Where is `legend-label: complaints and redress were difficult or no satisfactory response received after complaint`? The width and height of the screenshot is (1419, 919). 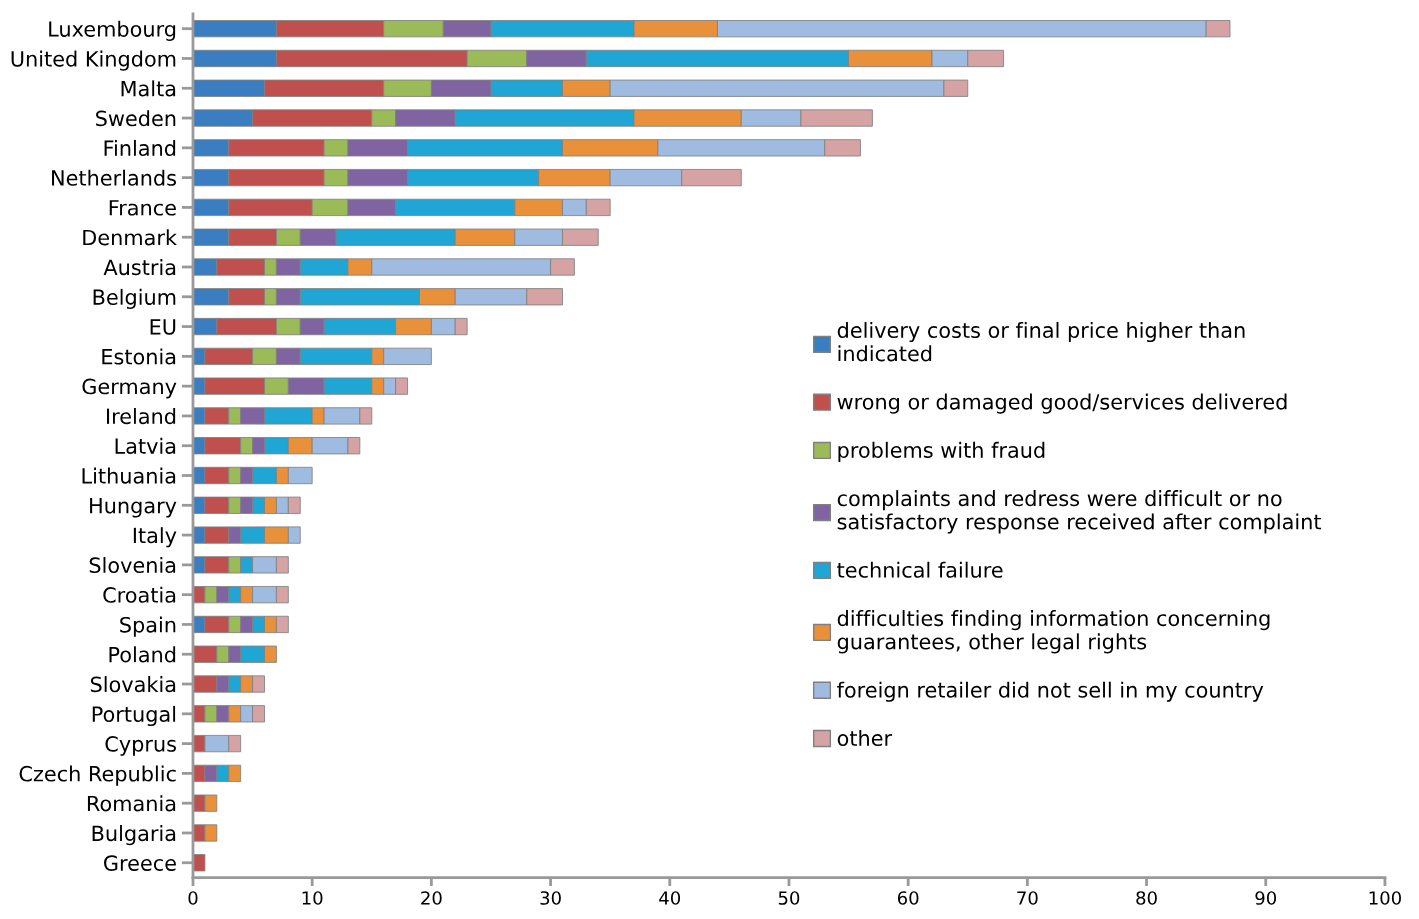 legend-label: complaints and redress were difficult or no satisfactory response received after complaint is located at coordinates (1079, 512).